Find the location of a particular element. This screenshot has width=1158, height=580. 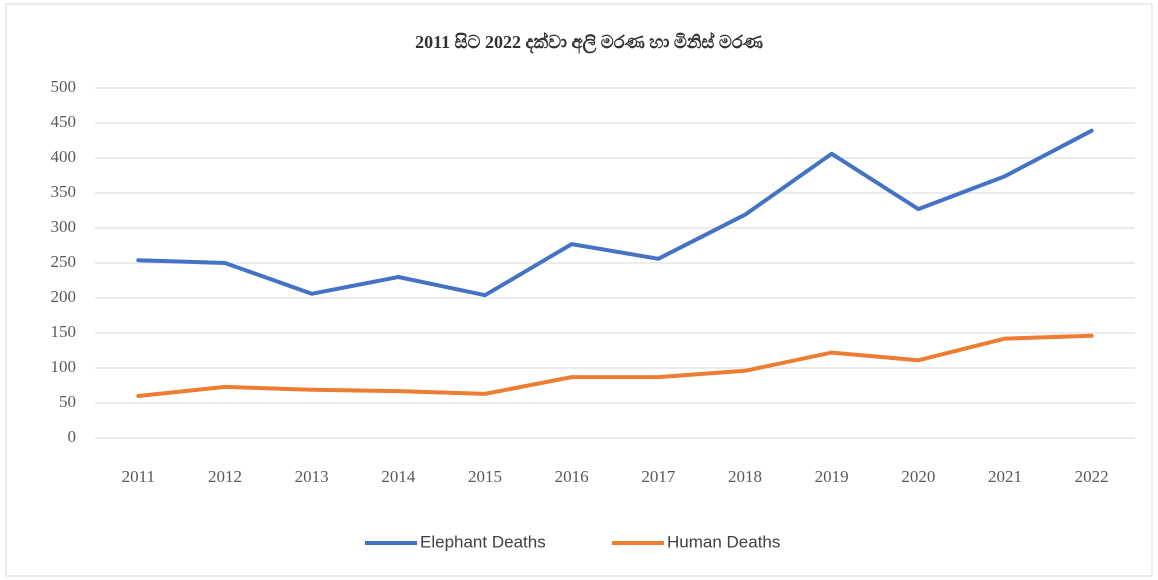

y-tick-label: 250 is located at coordinates (64, 261).